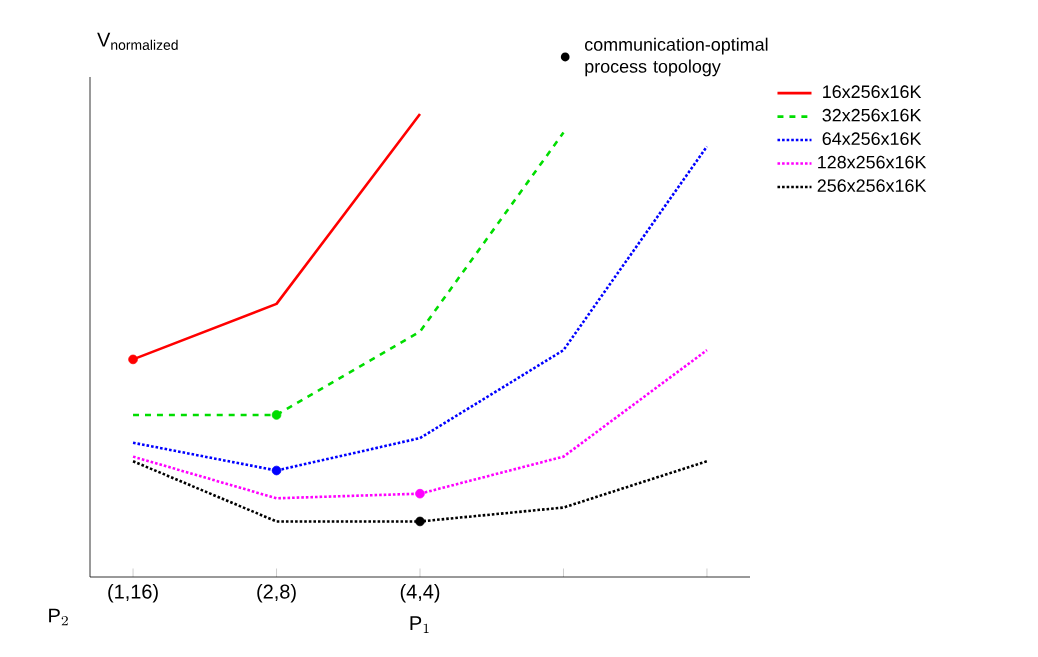  I want to click on text: communication-optimal process topology, so click(676, 57).